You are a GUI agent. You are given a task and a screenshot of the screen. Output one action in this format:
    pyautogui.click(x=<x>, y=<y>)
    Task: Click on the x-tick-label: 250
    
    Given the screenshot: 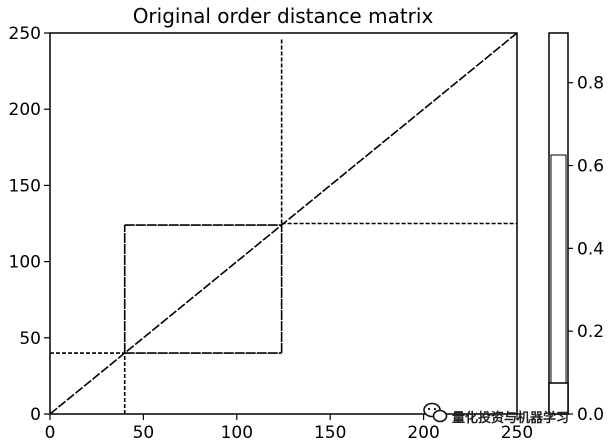 What is the action you would take?
    pyautogui.click(x=517, y=433)
    